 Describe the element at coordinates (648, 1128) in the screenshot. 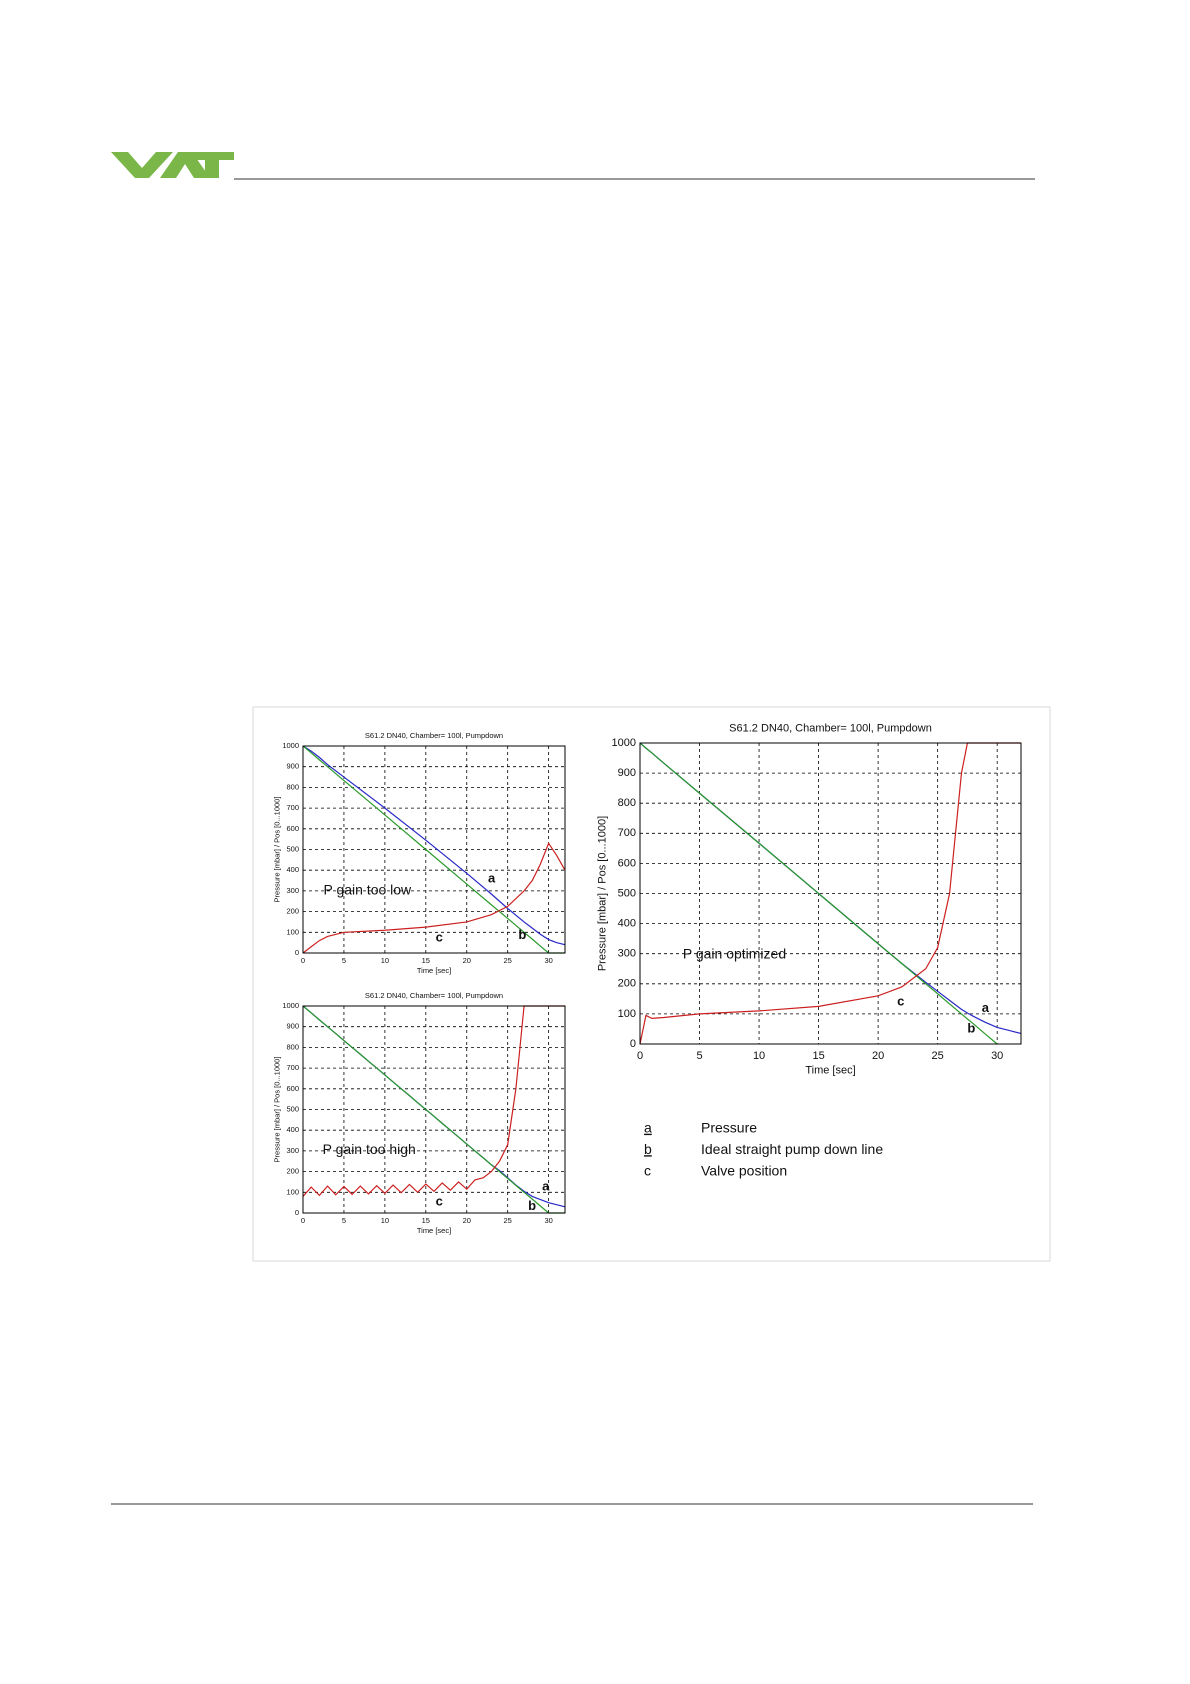

I see `legend-key: a` at that location.